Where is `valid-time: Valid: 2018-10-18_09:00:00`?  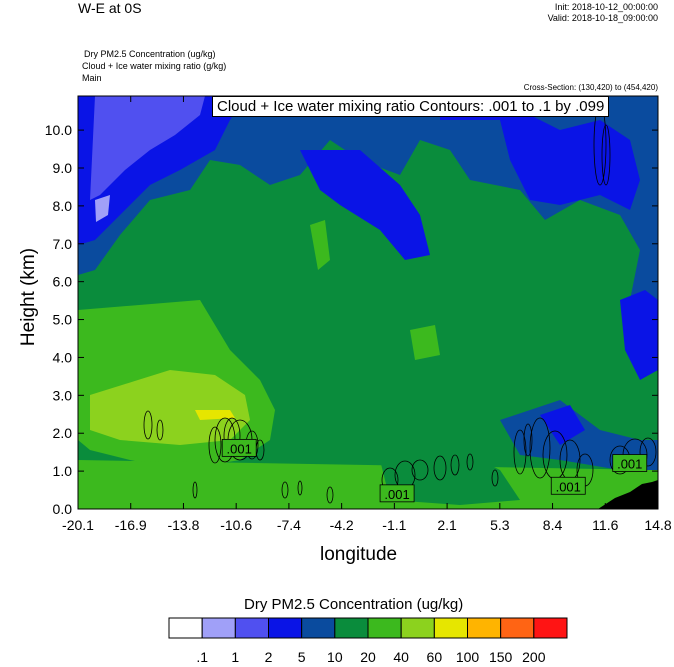 valid-time: Valid: 2018-10-18_09:00:00 is located at coordinates (602, 18).